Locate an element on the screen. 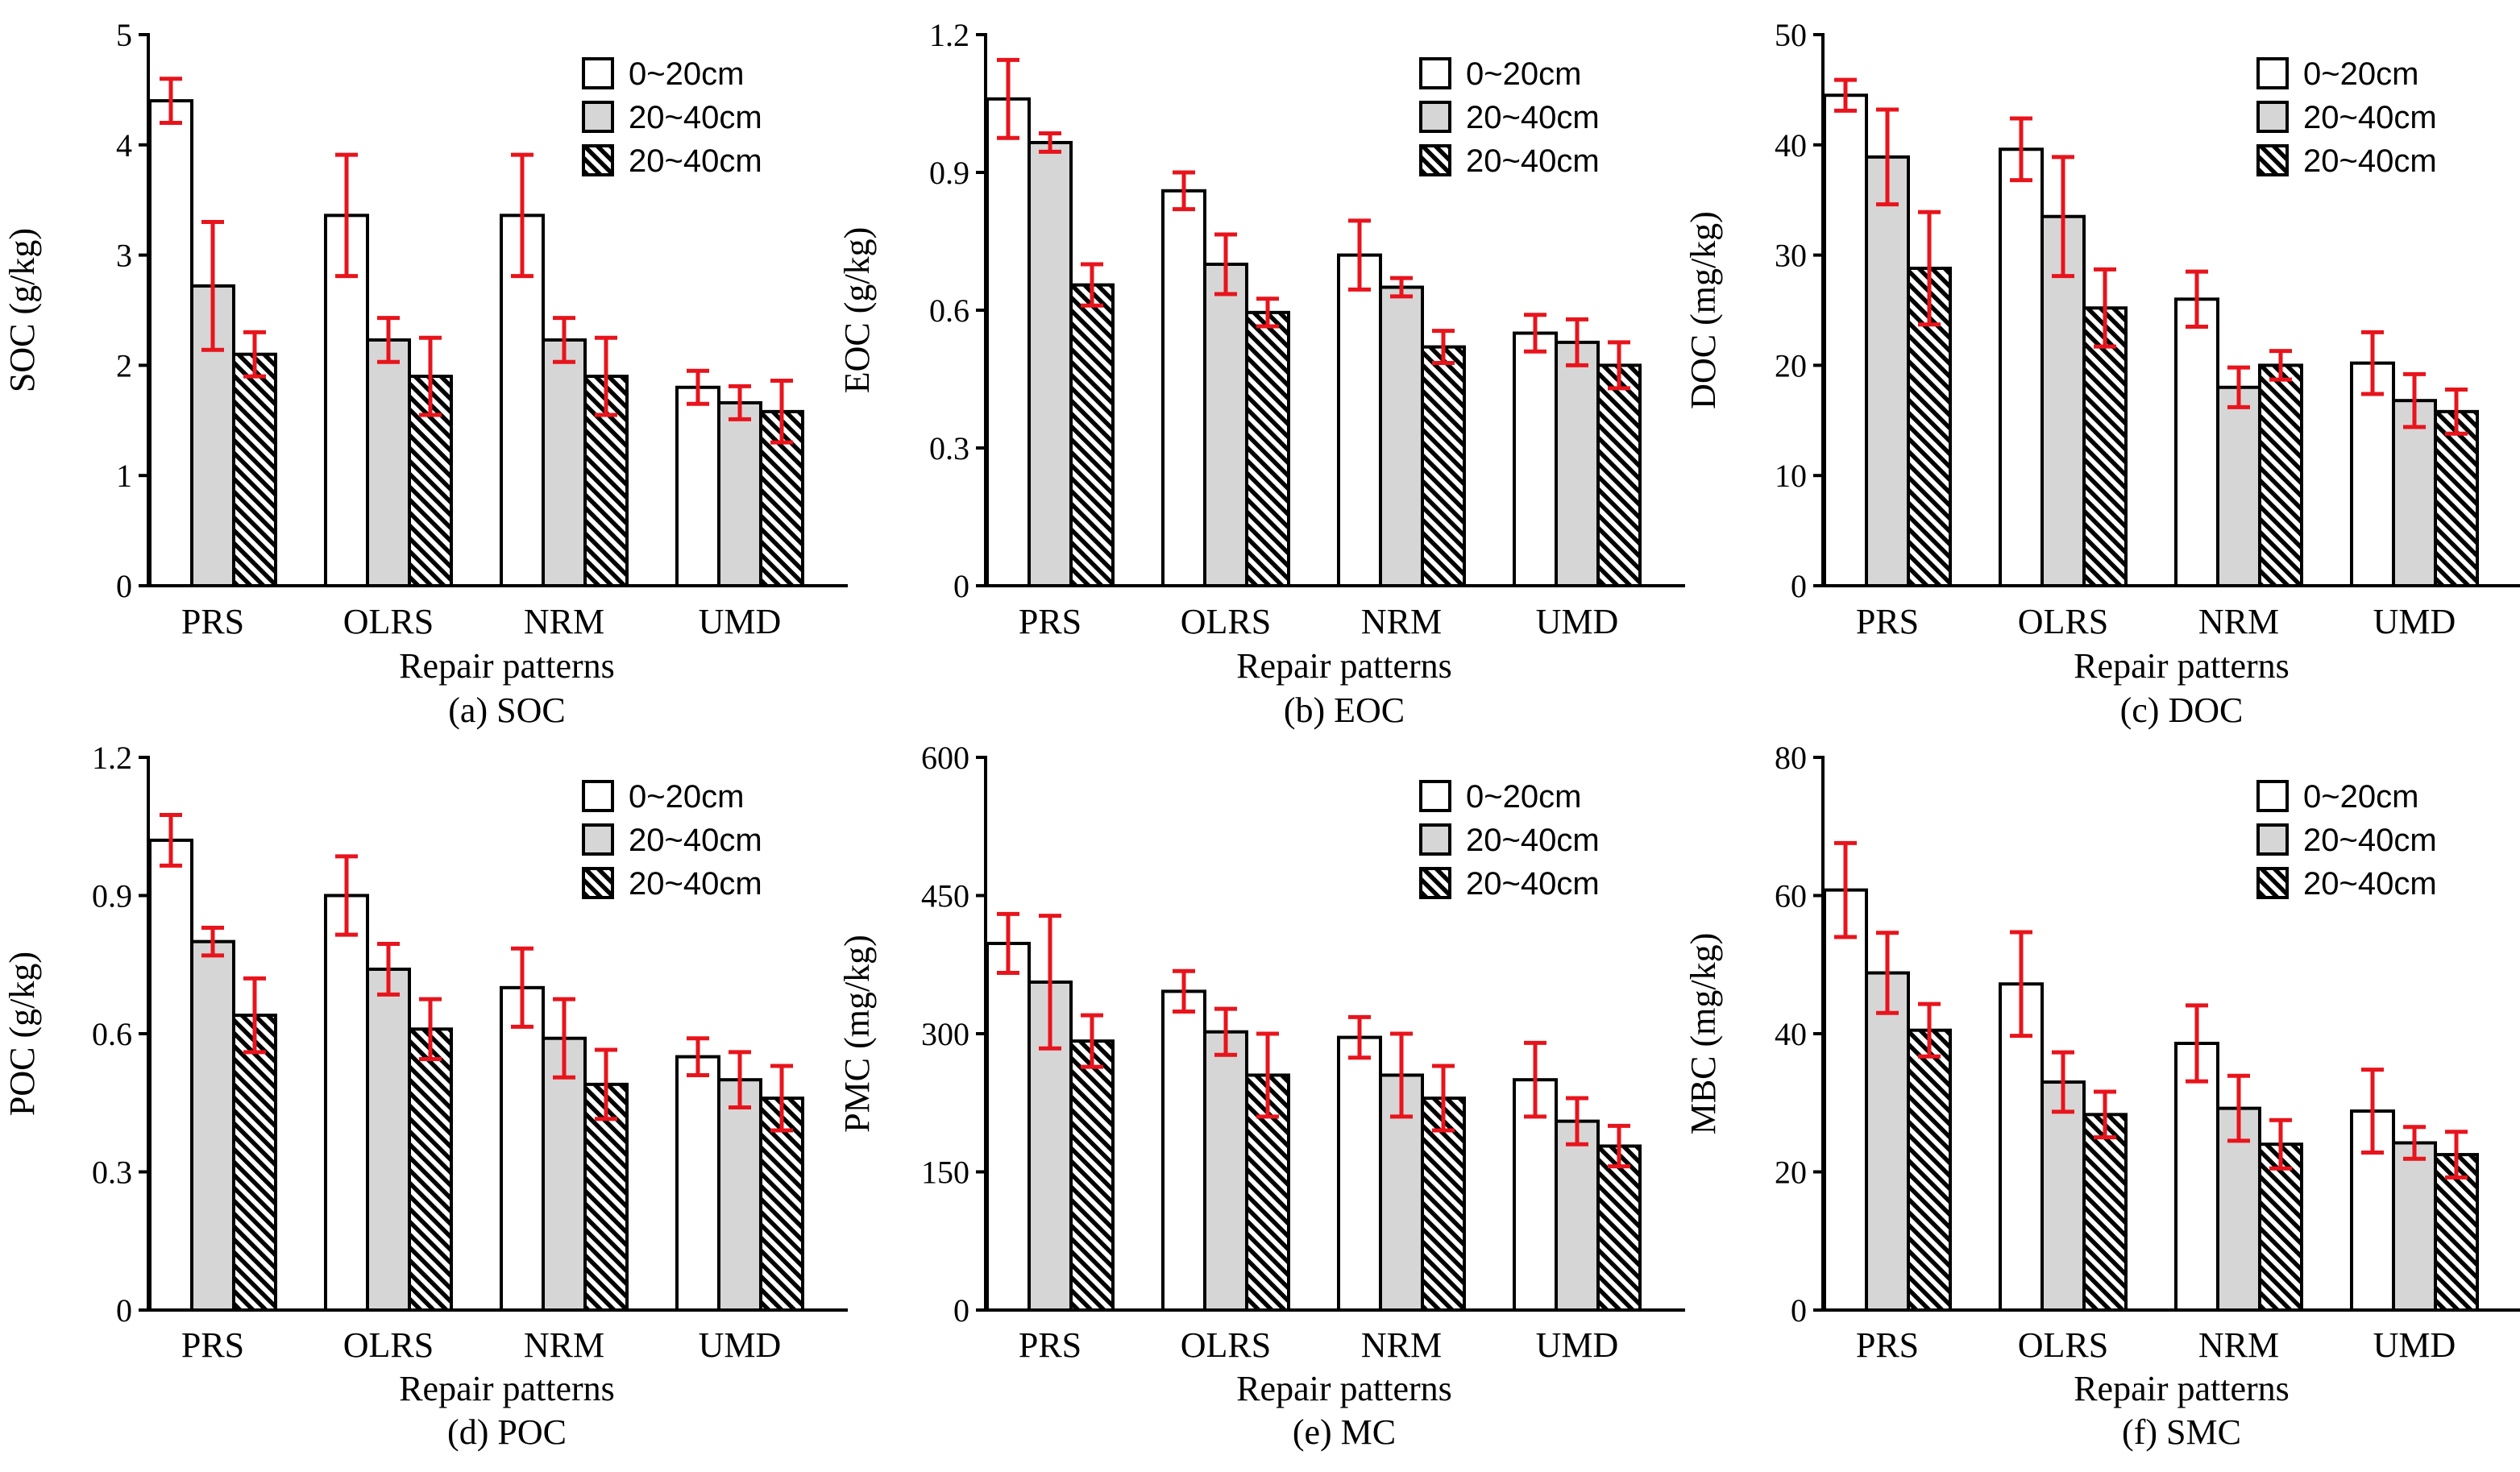 Image resolution: width=2520 pixels, height=1472 pixels. y-axis-title: EOC (g/kg) is located at coordinates (857, 310).